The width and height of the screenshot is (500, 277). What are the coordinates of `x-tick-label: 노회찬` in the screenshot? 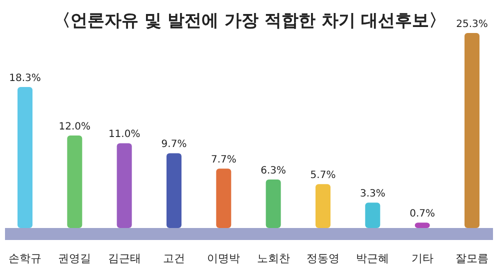 It's located at (273, 258).